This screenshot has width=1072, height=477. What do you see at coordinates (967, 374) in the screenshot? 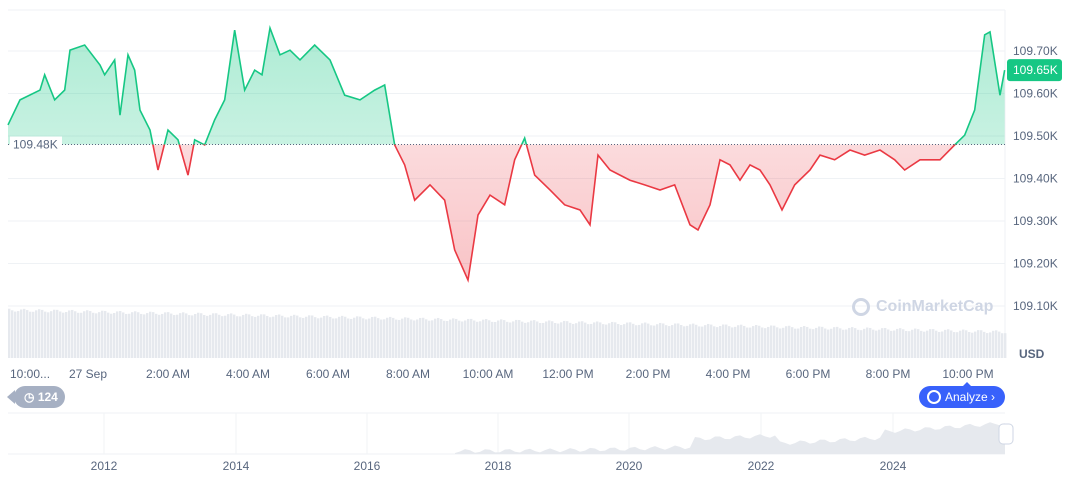
I see `x-tick-label: 10:00 PM` at bounding box center [967, 374].